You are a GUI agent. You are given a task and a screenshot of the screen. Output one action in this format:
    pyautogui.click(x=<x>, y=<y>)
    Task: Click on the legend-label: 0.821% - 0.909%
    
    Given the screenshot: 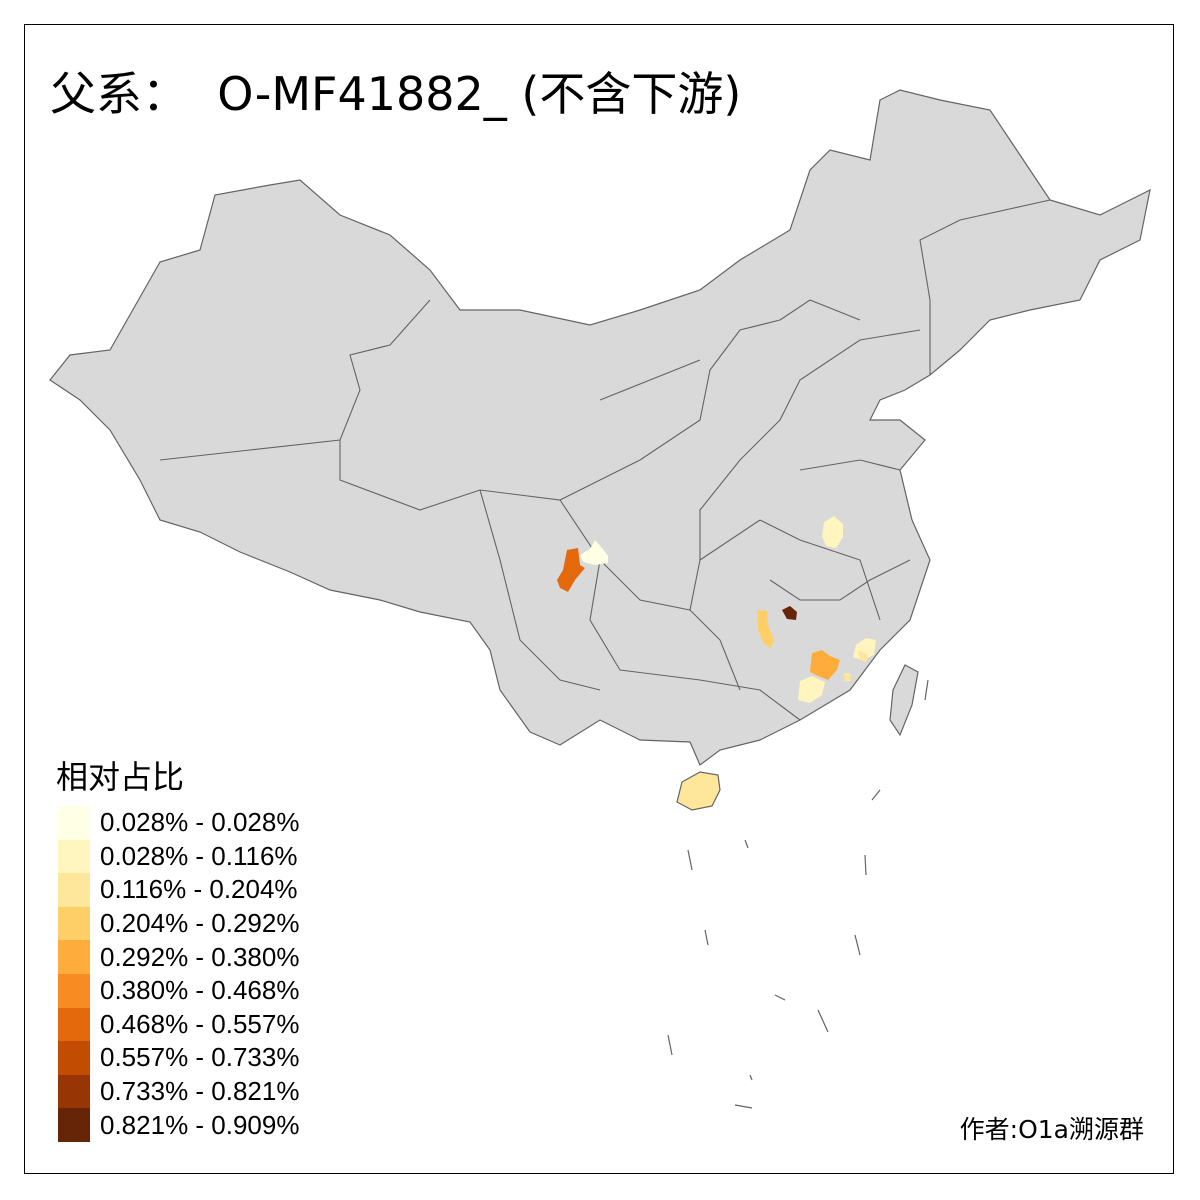 What is the action you would take?
    pyautogui.click(x=200, y=1124)
    